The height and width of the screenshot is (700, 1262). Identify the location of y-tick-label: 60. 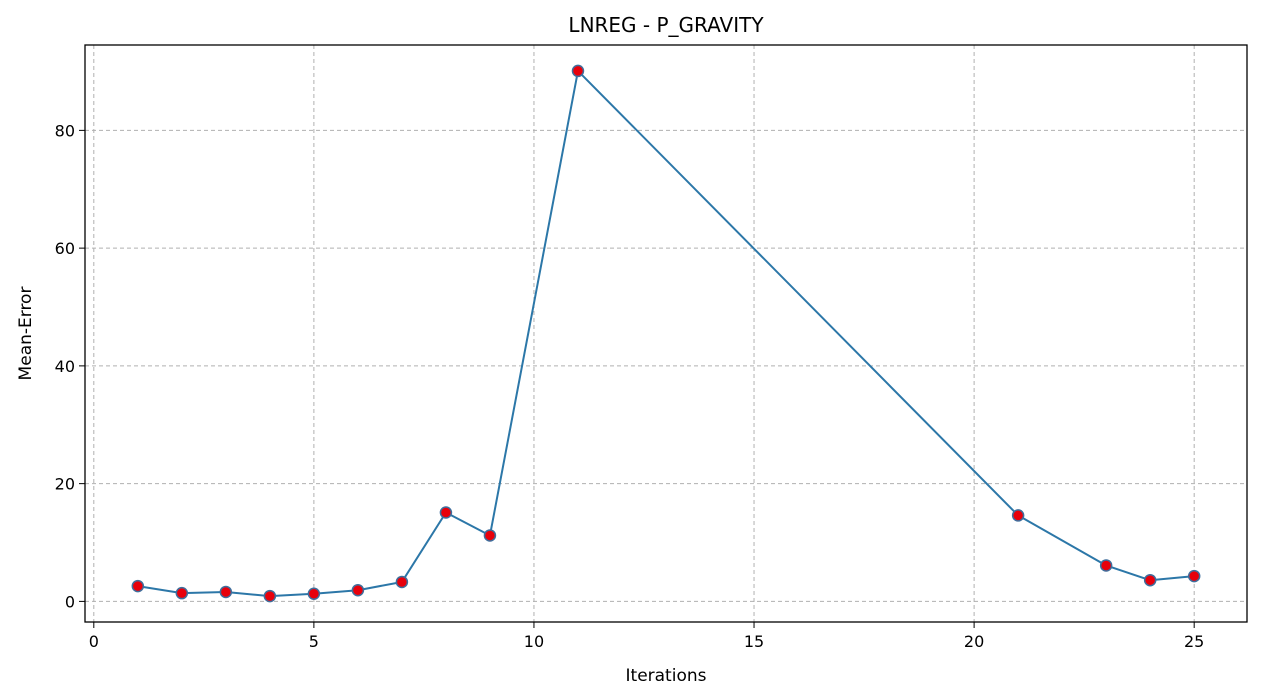
(65, 248).